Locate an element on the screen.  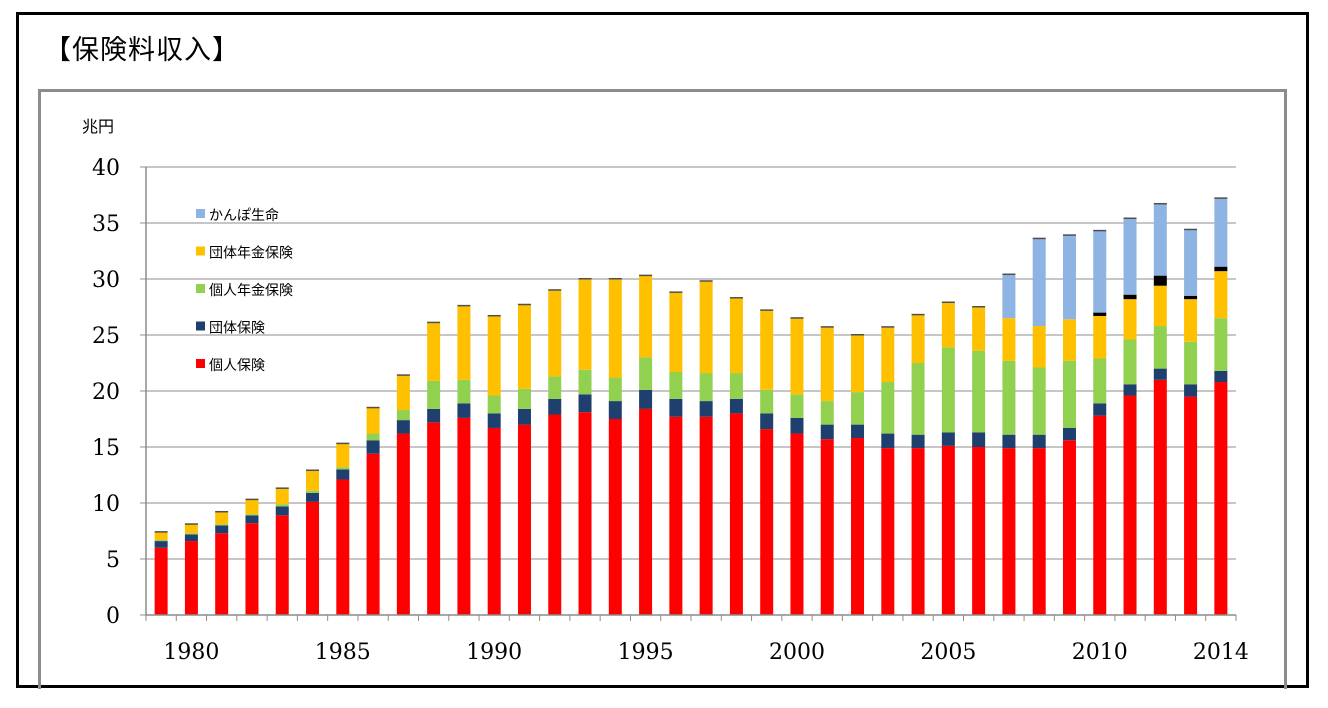
y-tick-label-20: 20 is located at coordinates (106, 392).